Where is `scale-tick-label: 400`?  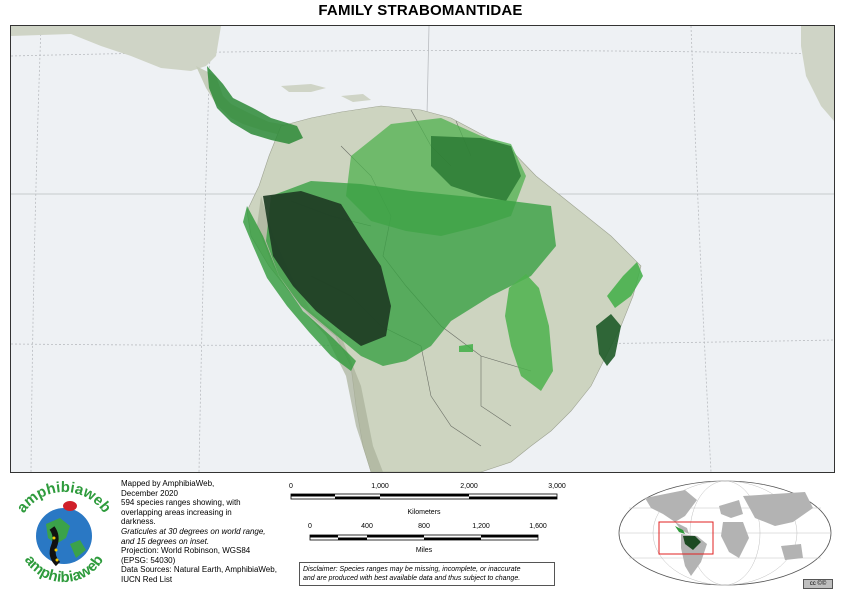
scale-tick-label: 400 is located at coordinates (367, 526).